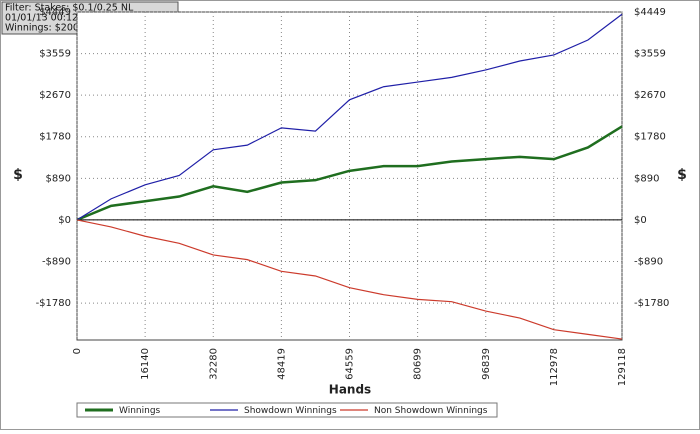  I want to click on x-tick-label: 80699, so click(418, 364).